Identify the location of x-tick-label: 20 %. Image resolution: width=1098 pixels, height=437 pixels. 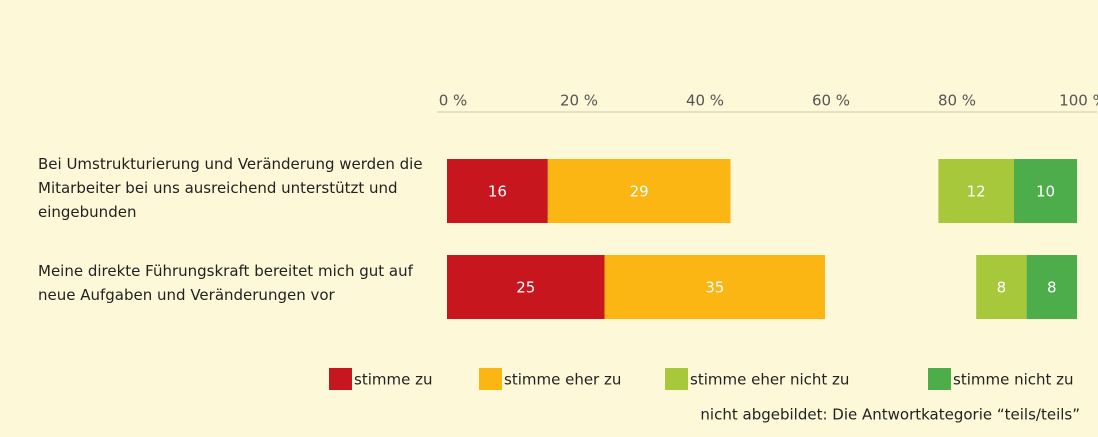
(579, 101).